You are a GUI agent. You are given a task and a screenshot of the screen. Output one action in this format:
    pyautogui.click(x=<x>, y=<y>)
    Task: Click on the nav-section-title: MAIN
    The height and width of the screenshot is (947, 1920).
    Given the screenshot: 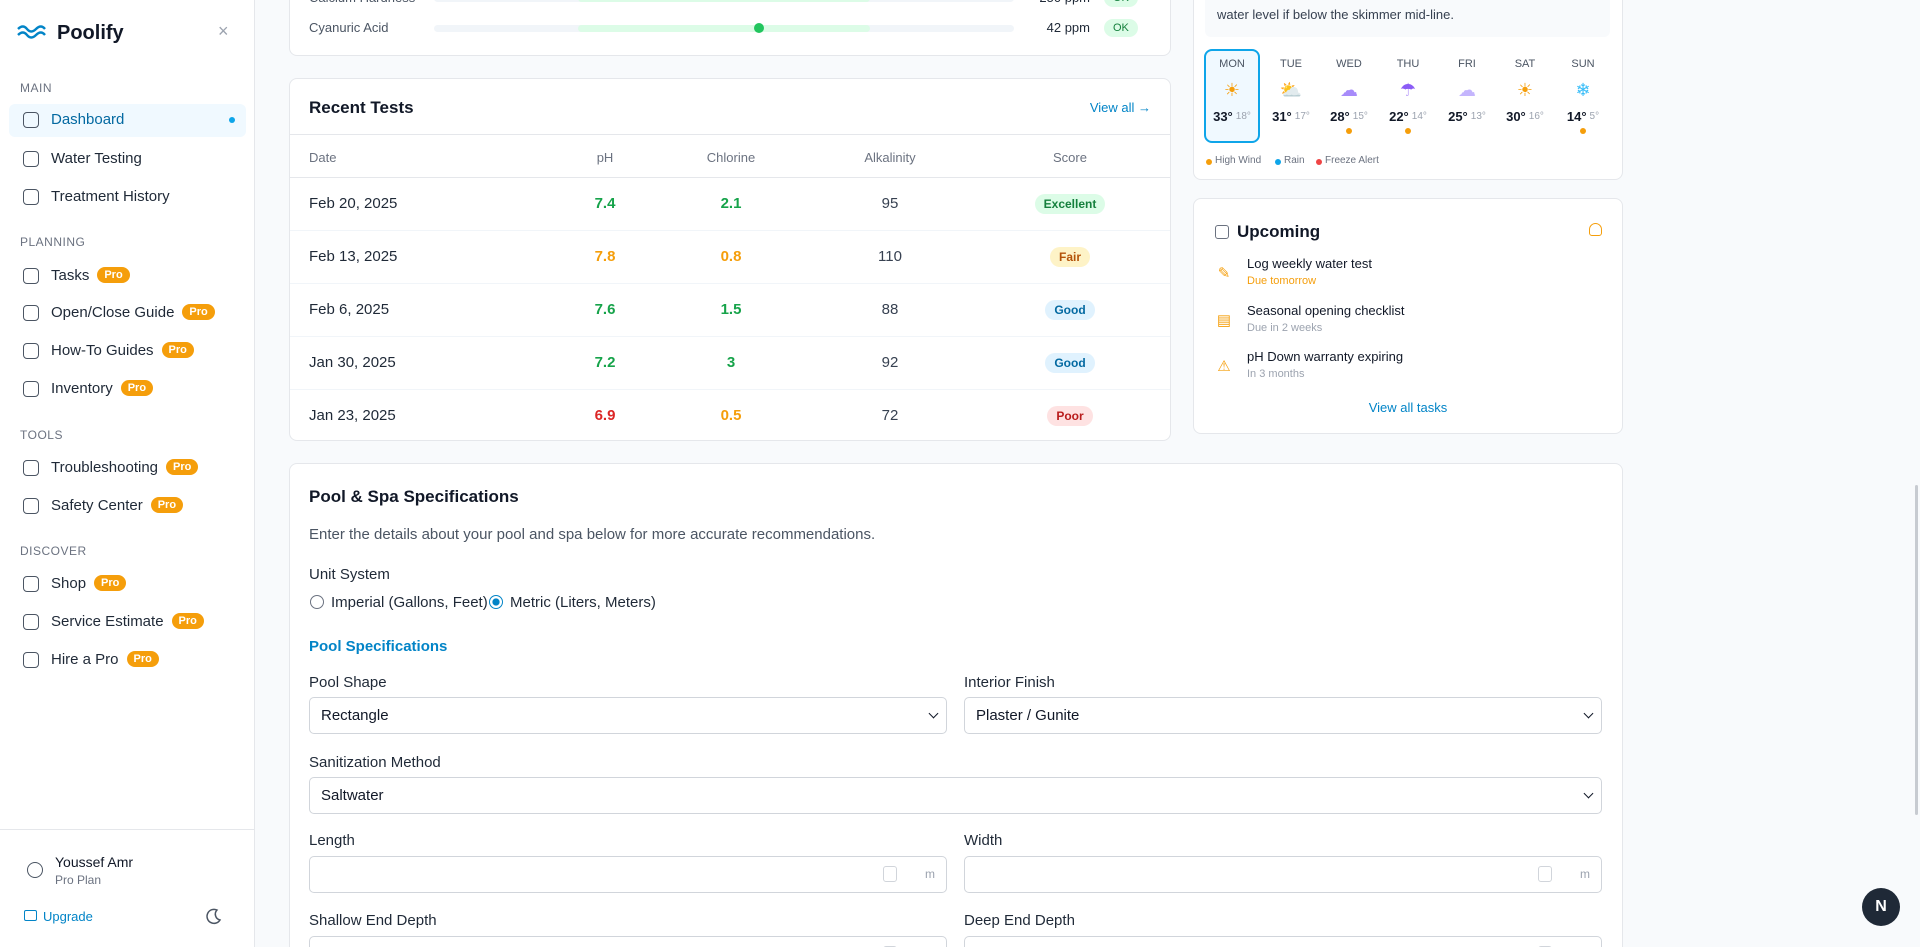 What is the action you would take?
    pyautogui.click(x=36, y=88)
    